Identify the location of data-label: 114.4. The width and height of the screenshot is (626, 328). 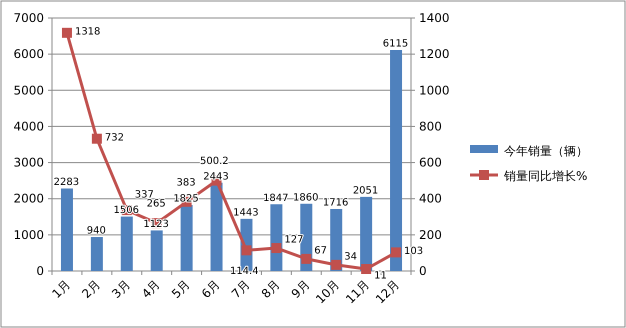
(244, 271).